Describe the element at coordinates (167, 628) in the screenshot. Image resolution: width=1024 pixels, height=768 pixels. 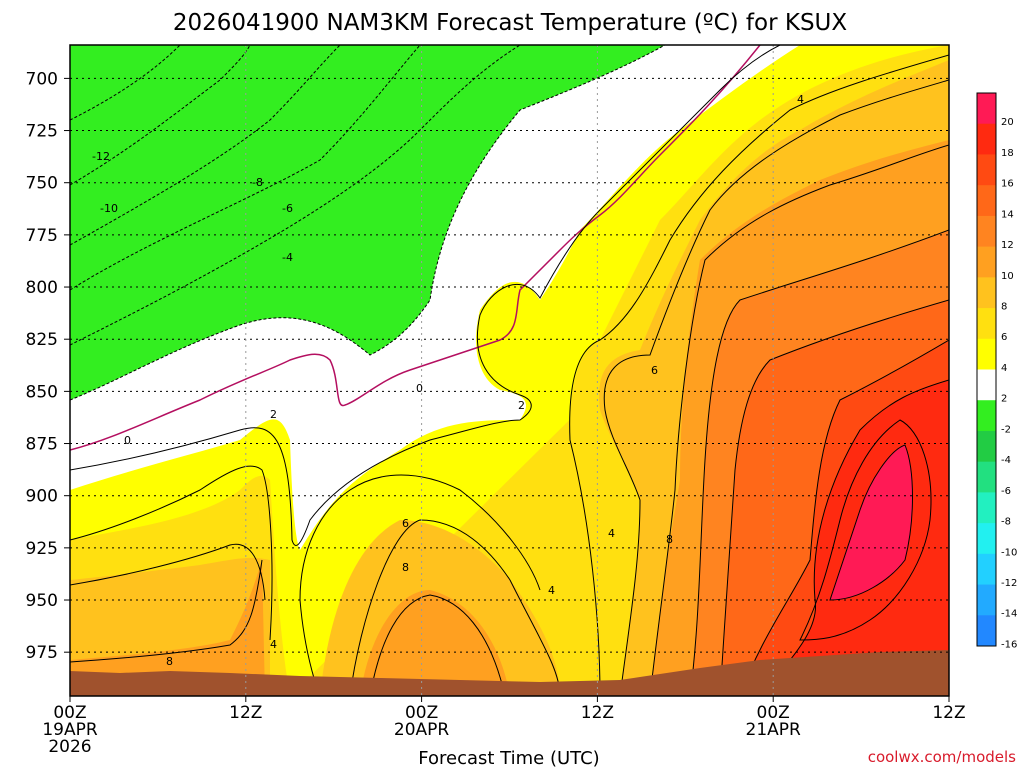
I see `band-warm-8c` at that location.